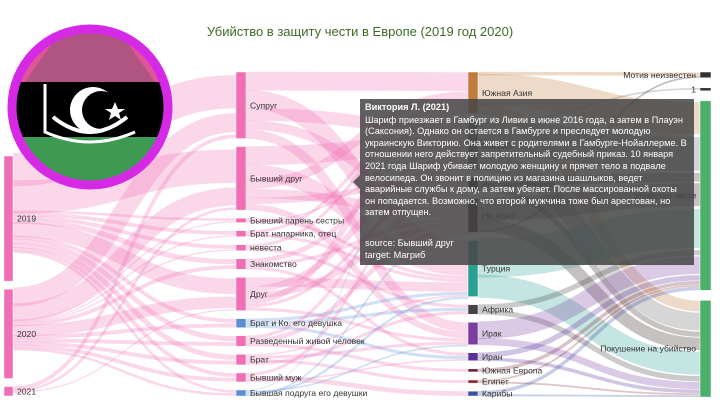  Describe the element at coordinates (26, 391) in the screenshot. I see `sankey-label-y2021: 2021` at that location.